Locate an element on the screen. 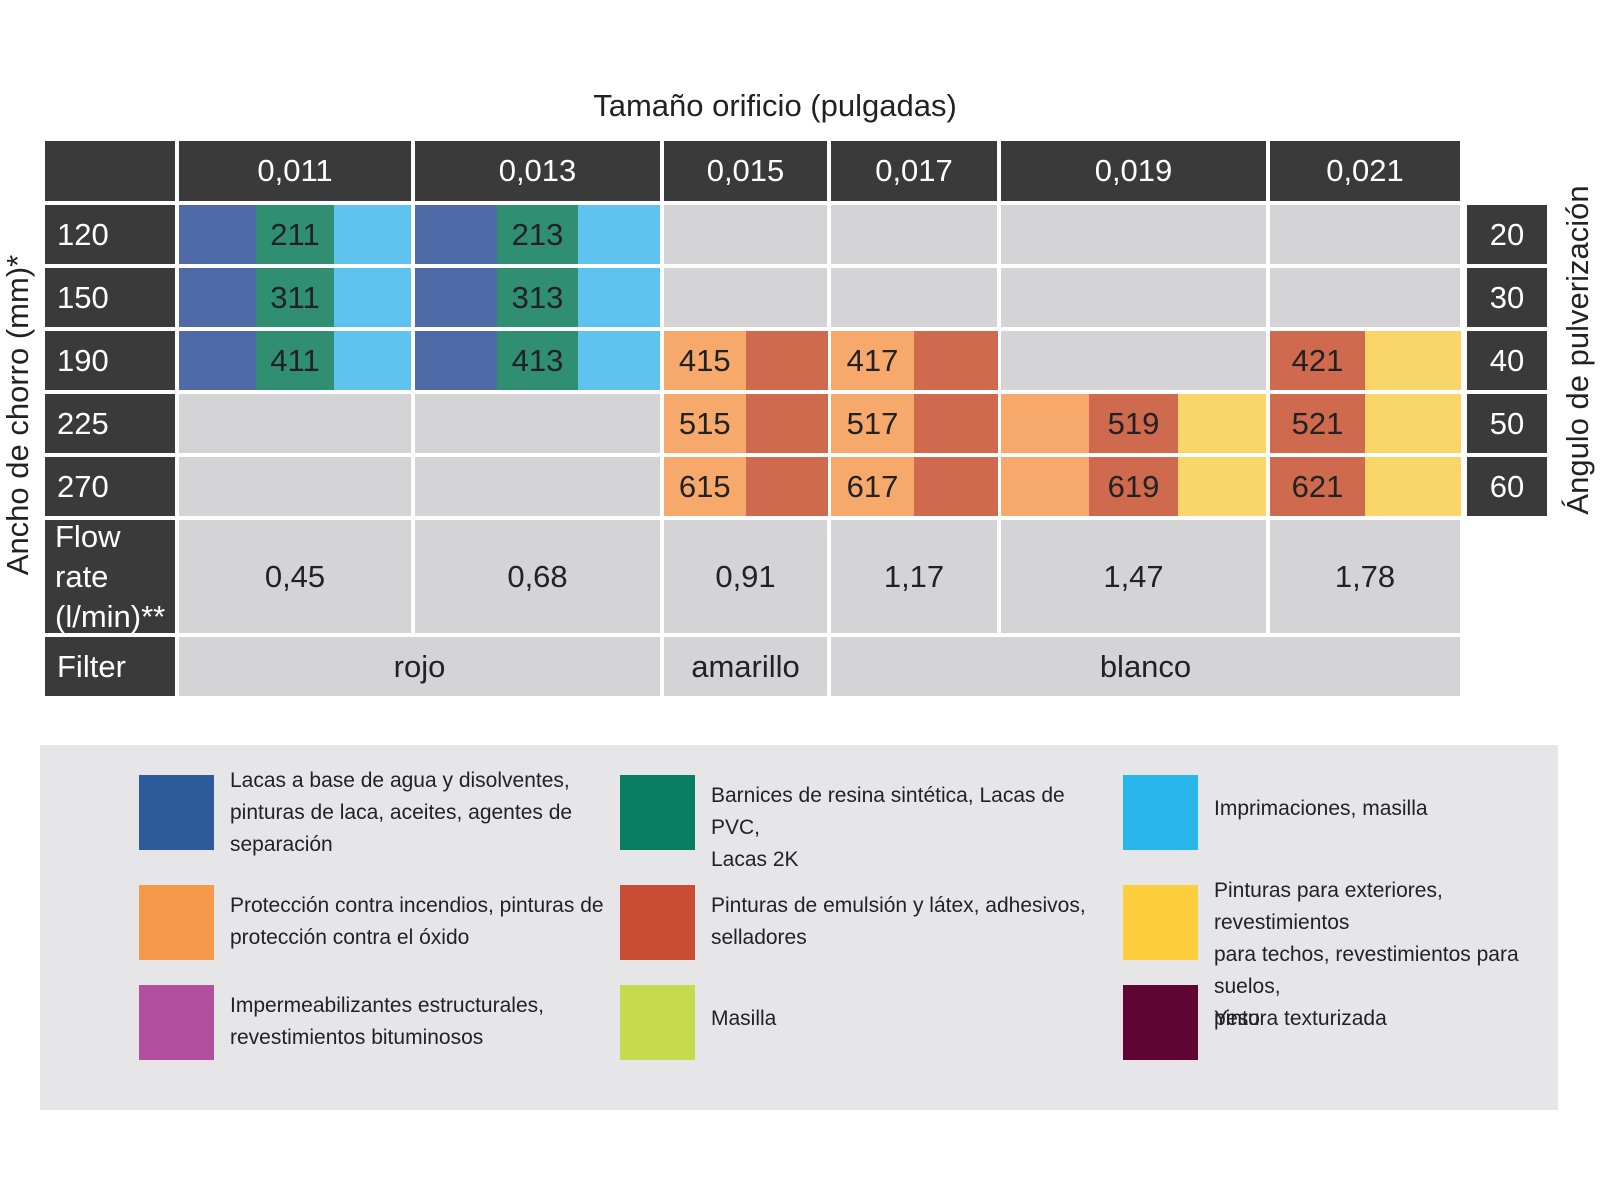  filter-color: rojo is located at coordinates (419, 666).